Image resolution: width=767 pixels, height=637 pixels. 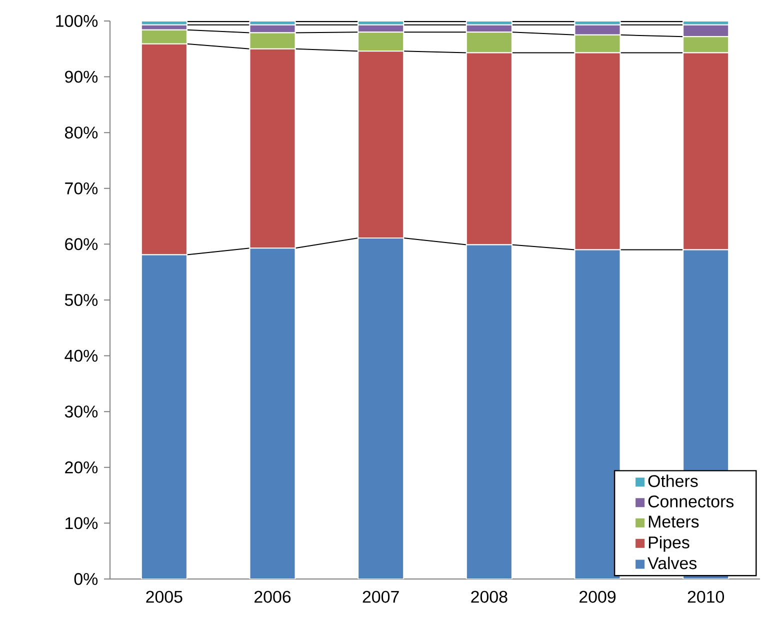 I want to click on x-tick-label: 2008, so click(x=489, y=596).